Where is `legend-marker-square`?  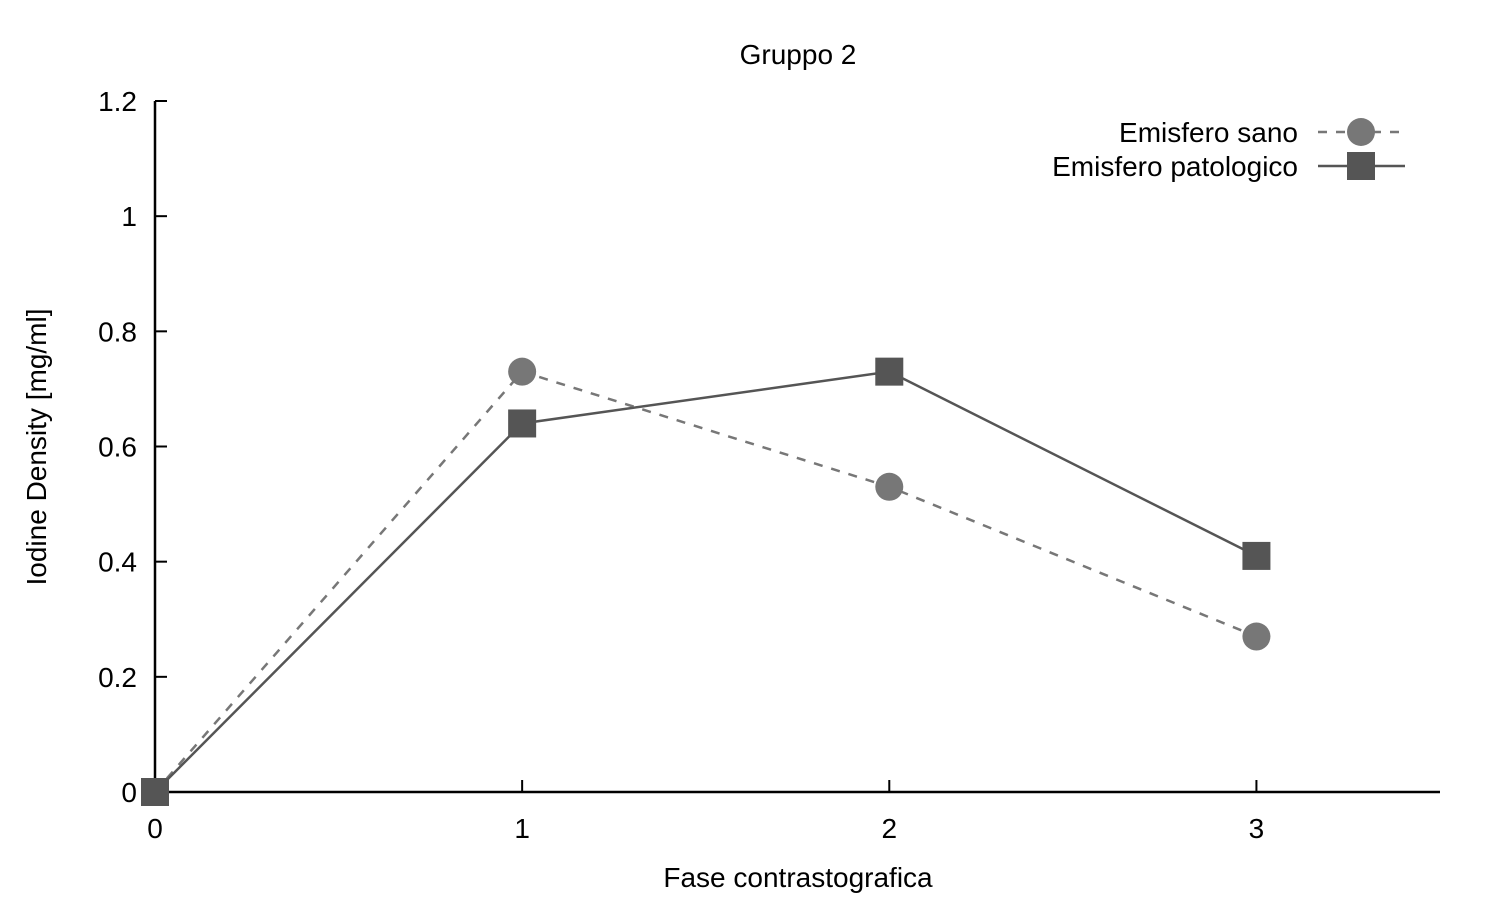
legend-marker-square is located at coordinates (1361, 166).